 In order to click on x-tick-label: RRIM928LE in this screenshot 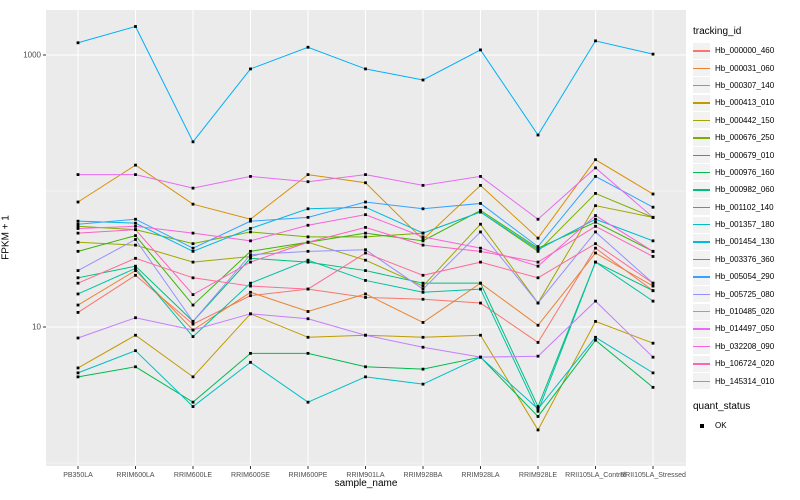, I will do `click(538, 475)`.